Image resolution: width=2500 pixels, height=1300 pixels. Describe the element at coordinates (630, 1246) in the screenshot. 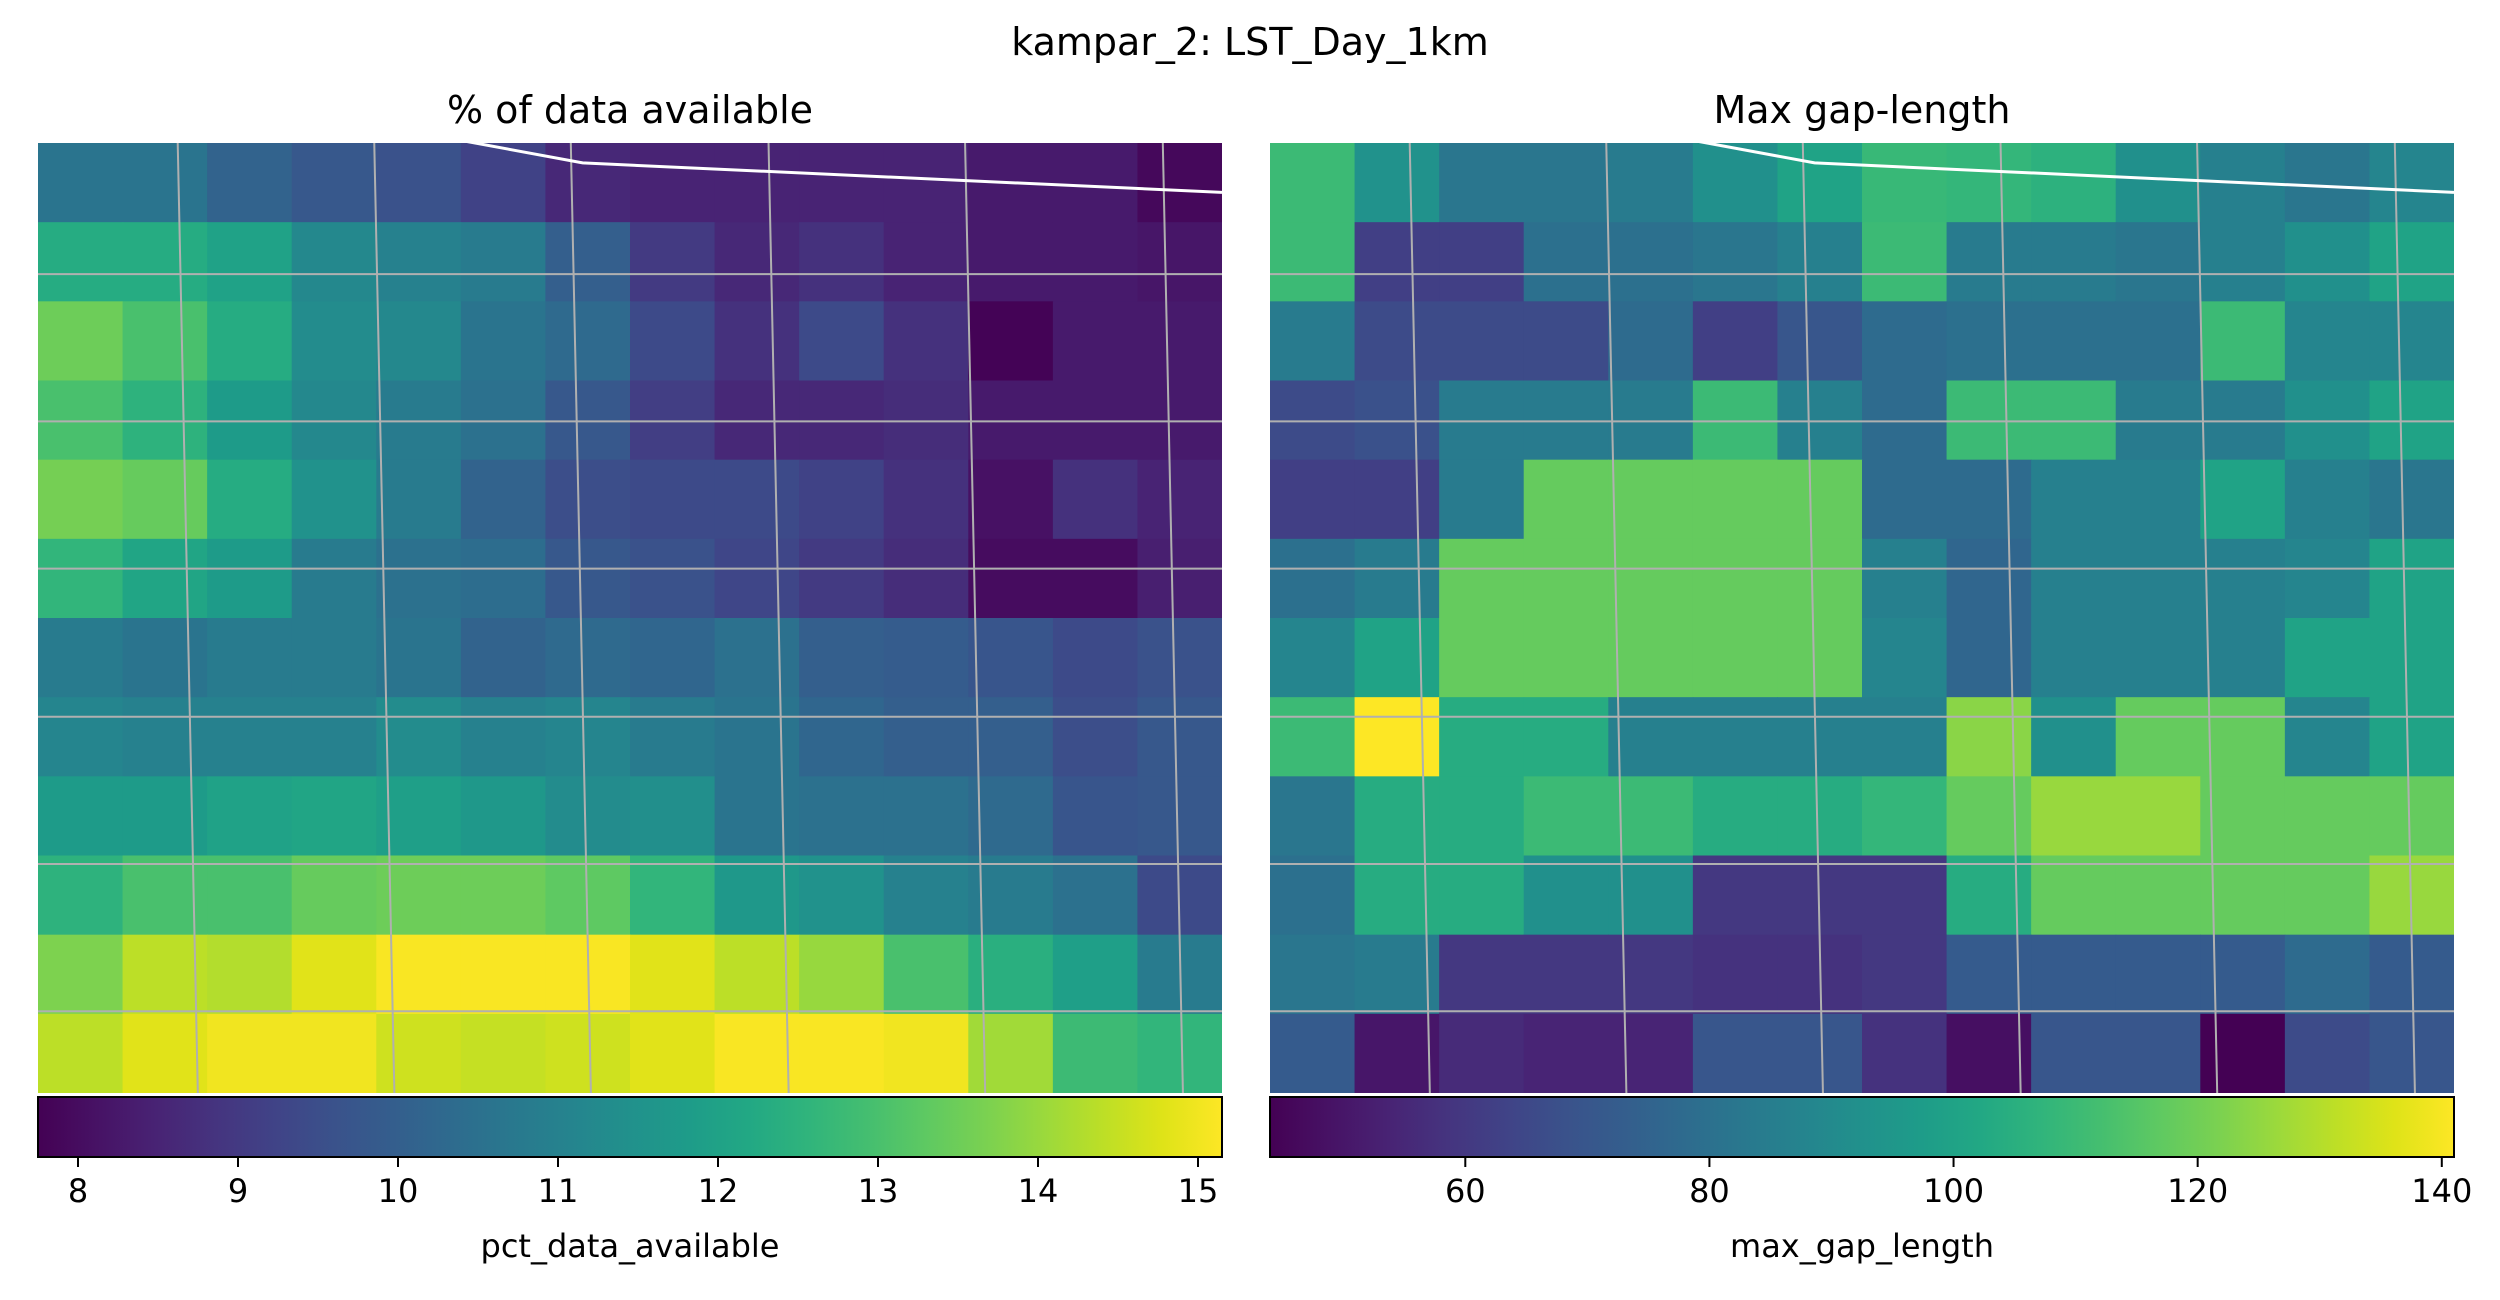

I see `colorbar-label: pct_data_available` at that location.